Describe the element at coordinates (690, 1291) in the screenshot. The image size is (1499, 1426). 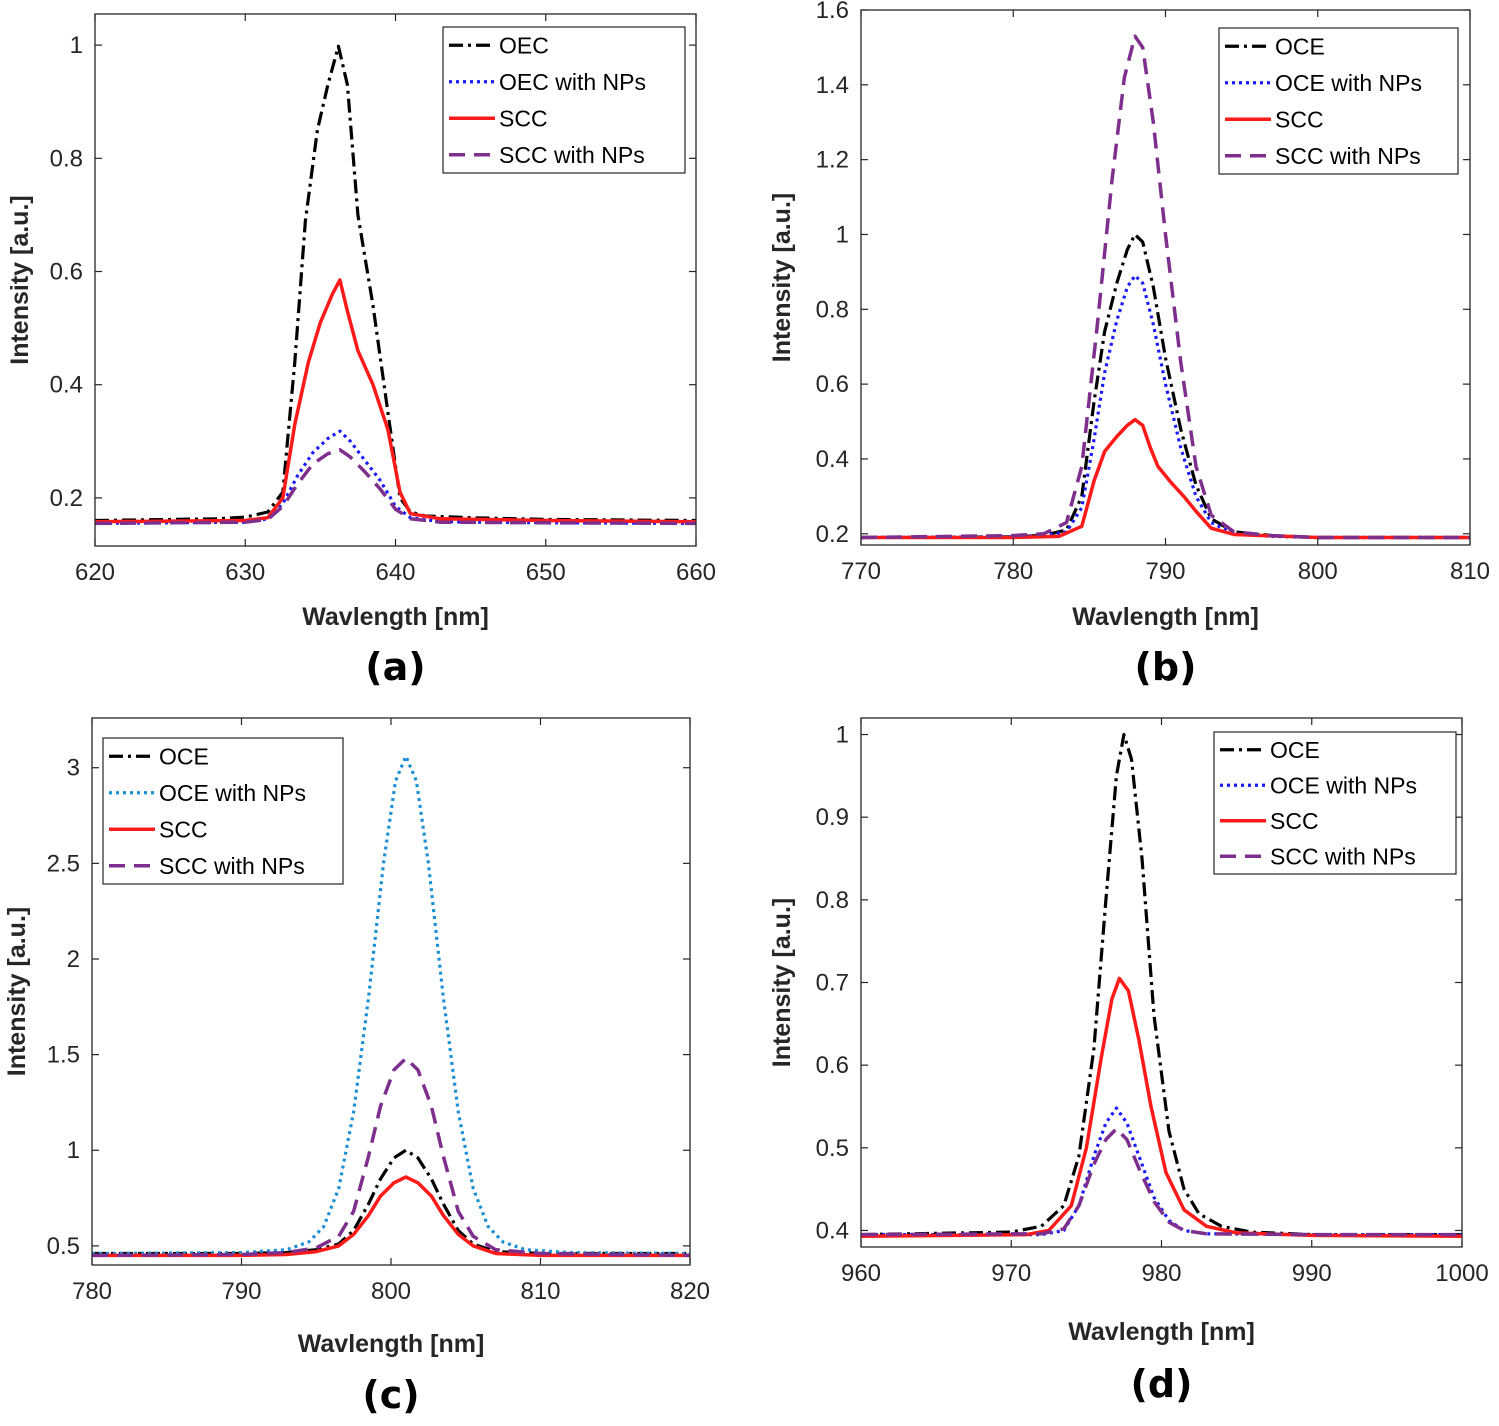
I see `x-tick-label: 820` at that location.